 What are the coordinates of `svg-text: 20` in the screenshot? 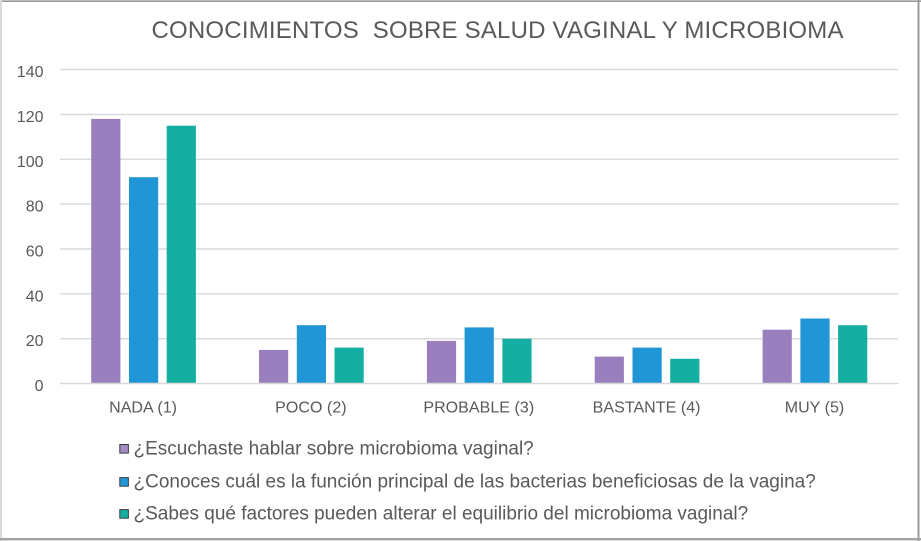 It's located at (35, 341).